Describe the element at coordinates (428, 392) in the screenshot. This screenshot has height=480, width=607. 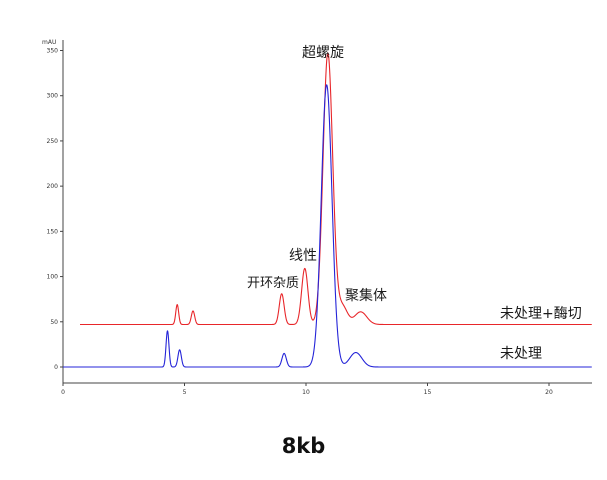
I see `x-tick-label: 15` at that location.